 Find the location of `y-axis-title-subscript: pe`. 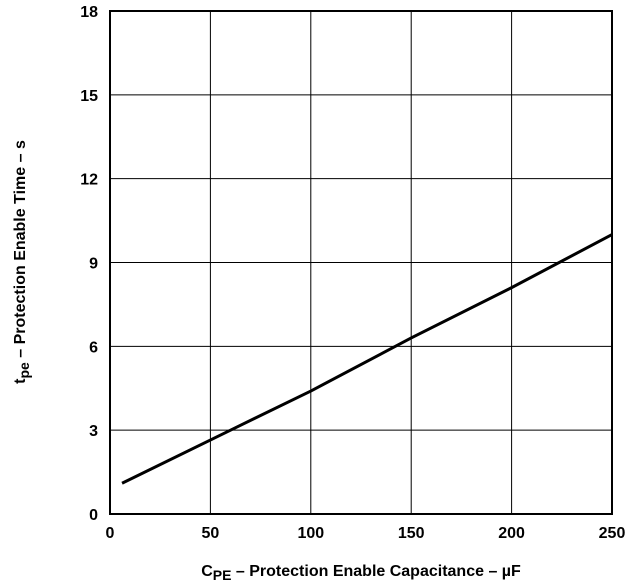

y-axis-title-subscript: pe is located at coordinates (24, 370).